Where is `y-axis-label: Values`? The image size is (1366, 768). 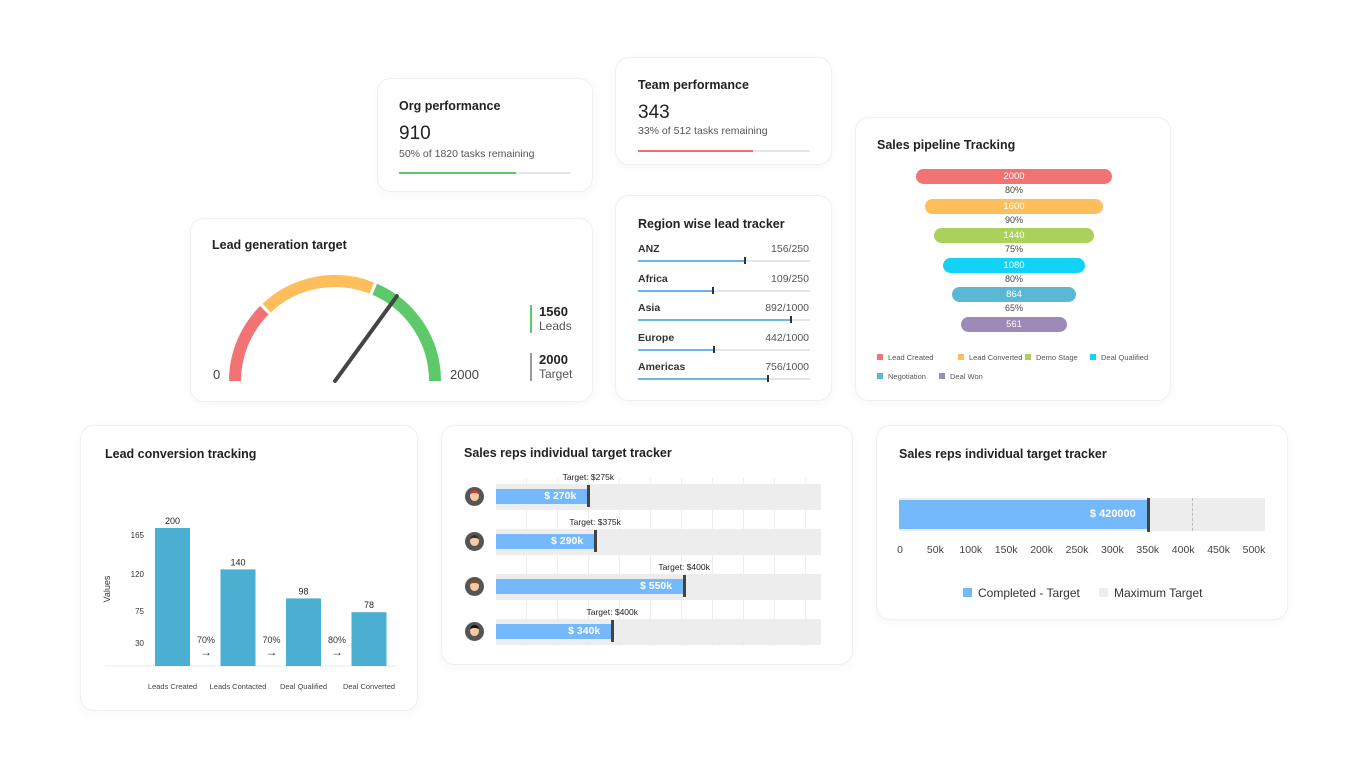
y-axis-label: Values is located at coordinates (107, 588).